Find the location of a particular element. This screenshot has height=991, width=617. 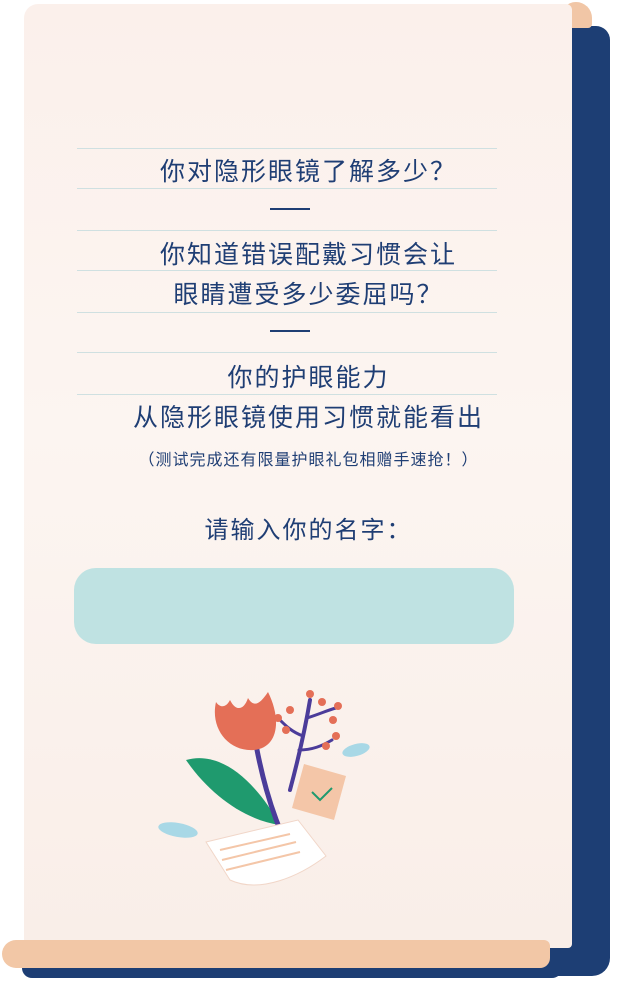

intro-question-2b: 眼睛遭受多少委屈吗？ is located at coordinates (308, 294).